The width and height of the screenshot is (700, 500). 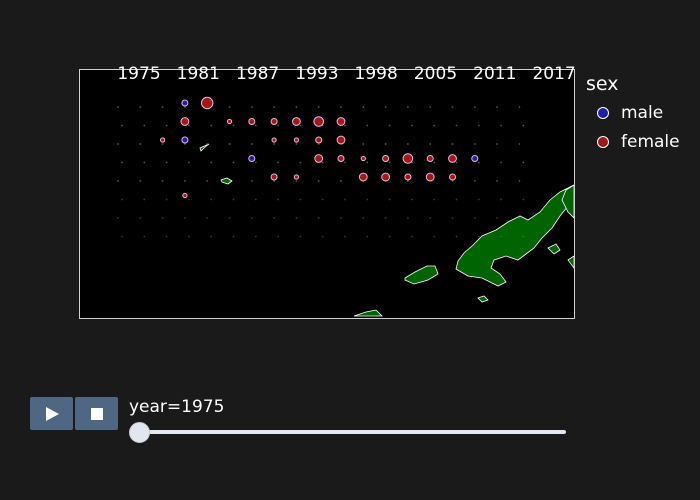 I want to click on land-bottom-left, so click(x=421, y=275).